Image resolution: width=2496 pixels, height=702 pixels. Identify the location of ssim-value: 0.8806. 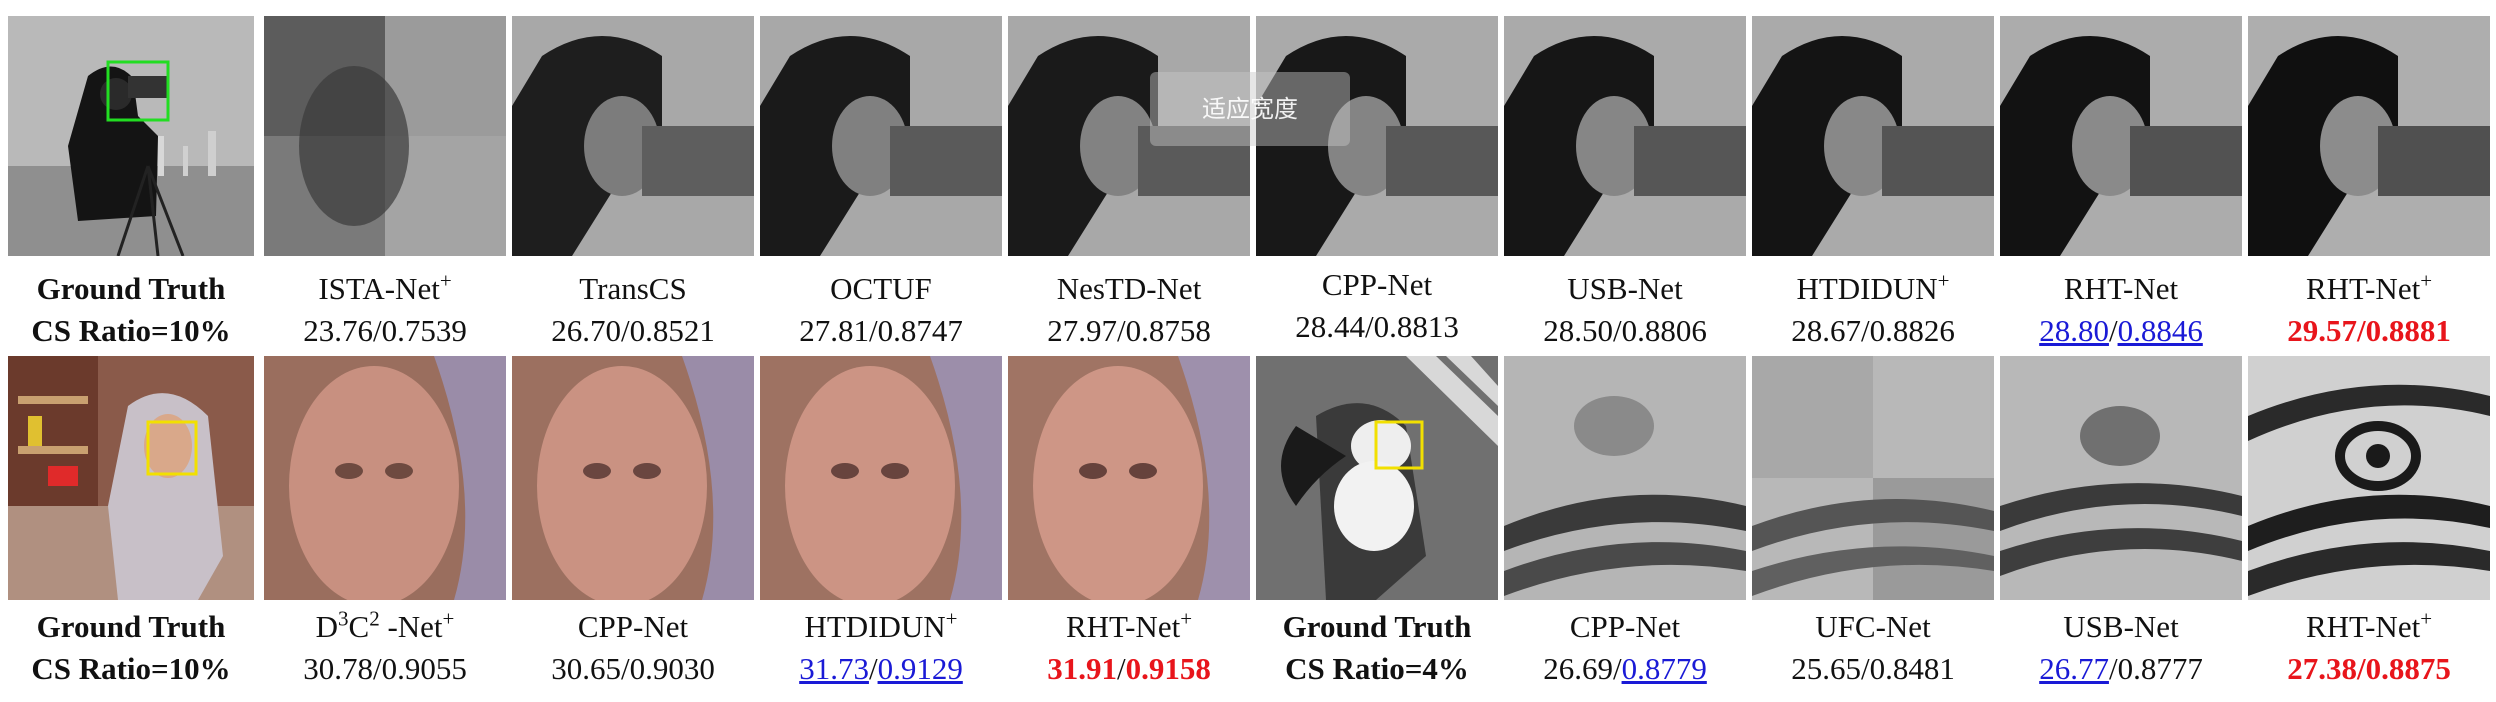
(1664, 330).